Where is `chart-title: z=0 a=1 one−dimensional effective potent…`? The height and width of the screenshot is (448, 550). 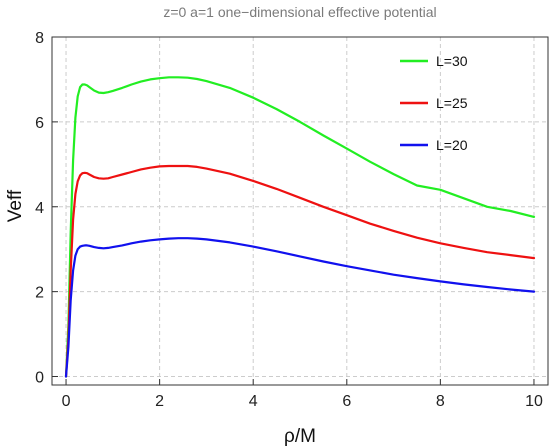
chart-title: z=0 a=1 one−dimensional effective potent… is located at coordinates (299, 12).